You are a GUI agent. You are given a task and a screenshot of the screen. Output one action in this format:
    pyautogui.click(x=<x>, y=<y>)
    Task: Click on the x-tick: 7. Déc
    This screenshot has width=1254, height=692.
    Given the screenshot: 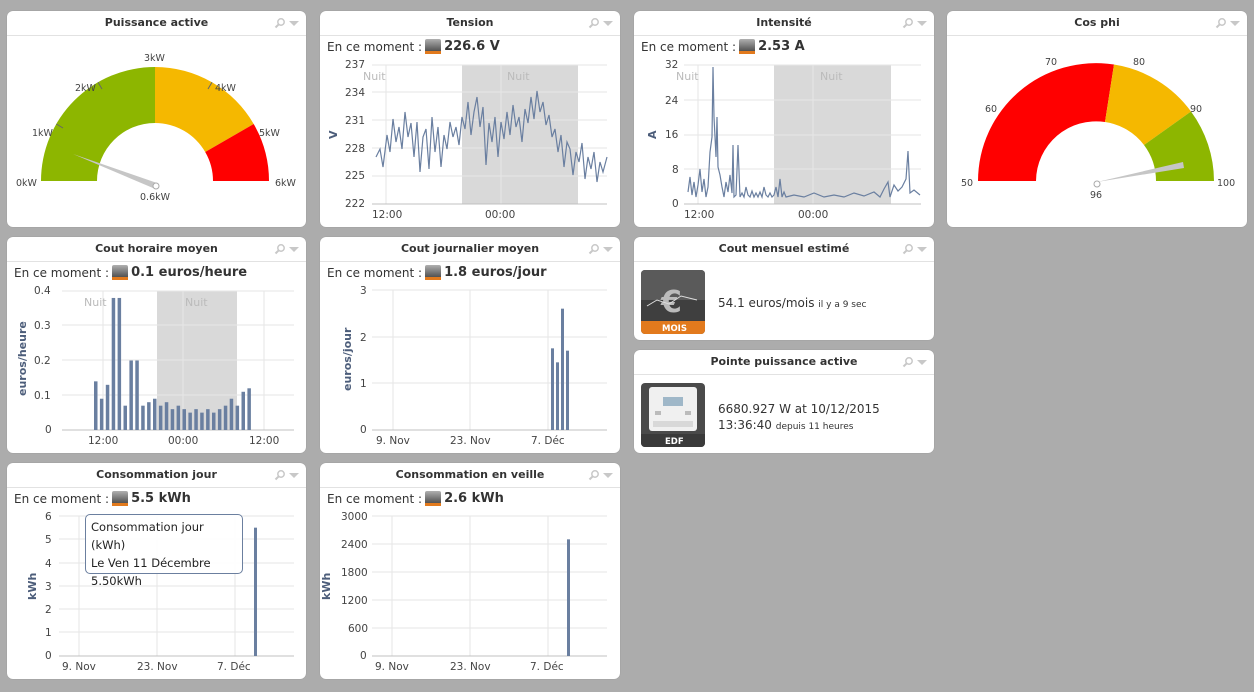 What is the action you would take?
    pyautogui.click(x=547, y=667)
    